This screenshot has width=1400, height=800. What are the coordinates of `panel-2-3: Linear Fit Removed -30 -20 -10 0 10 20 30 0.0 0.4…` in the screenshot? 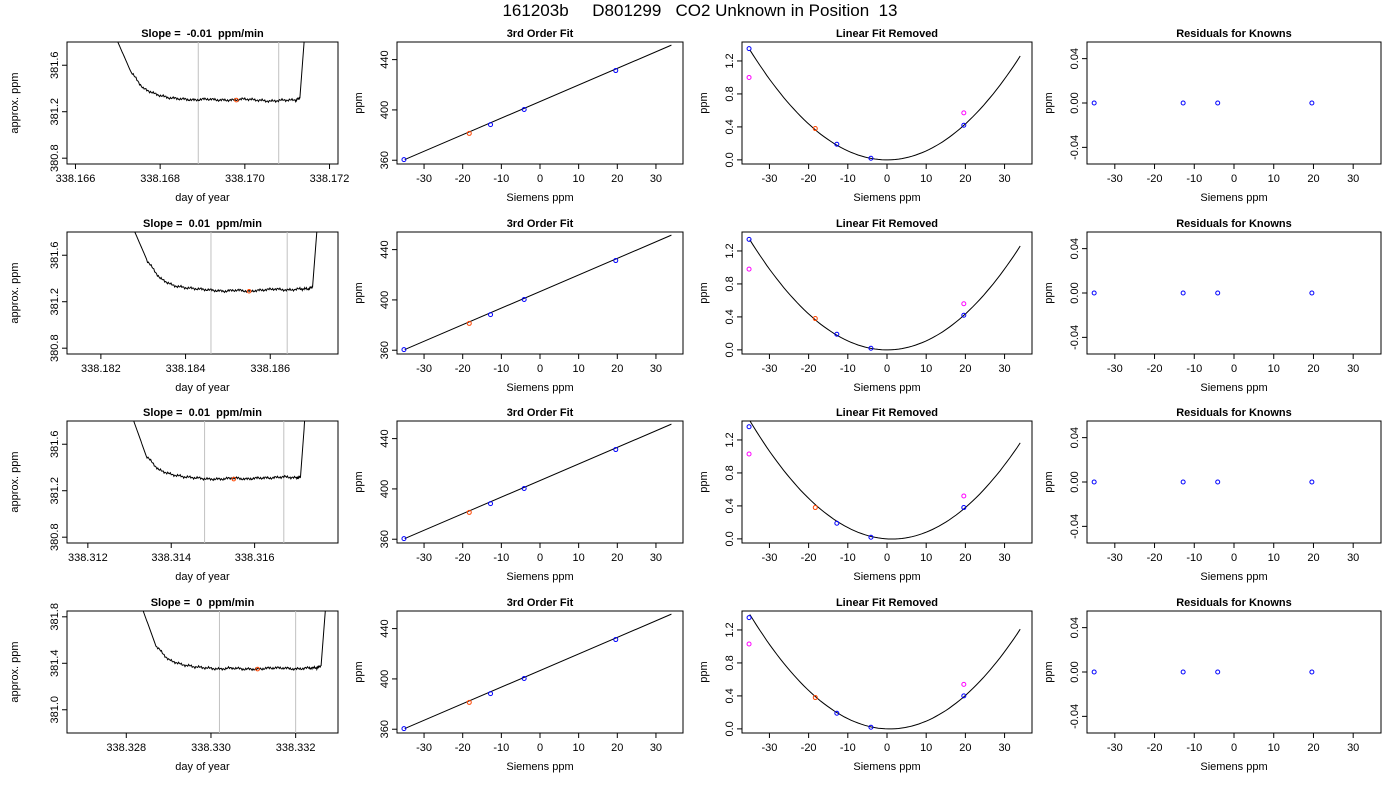 It's located at (865, 306).